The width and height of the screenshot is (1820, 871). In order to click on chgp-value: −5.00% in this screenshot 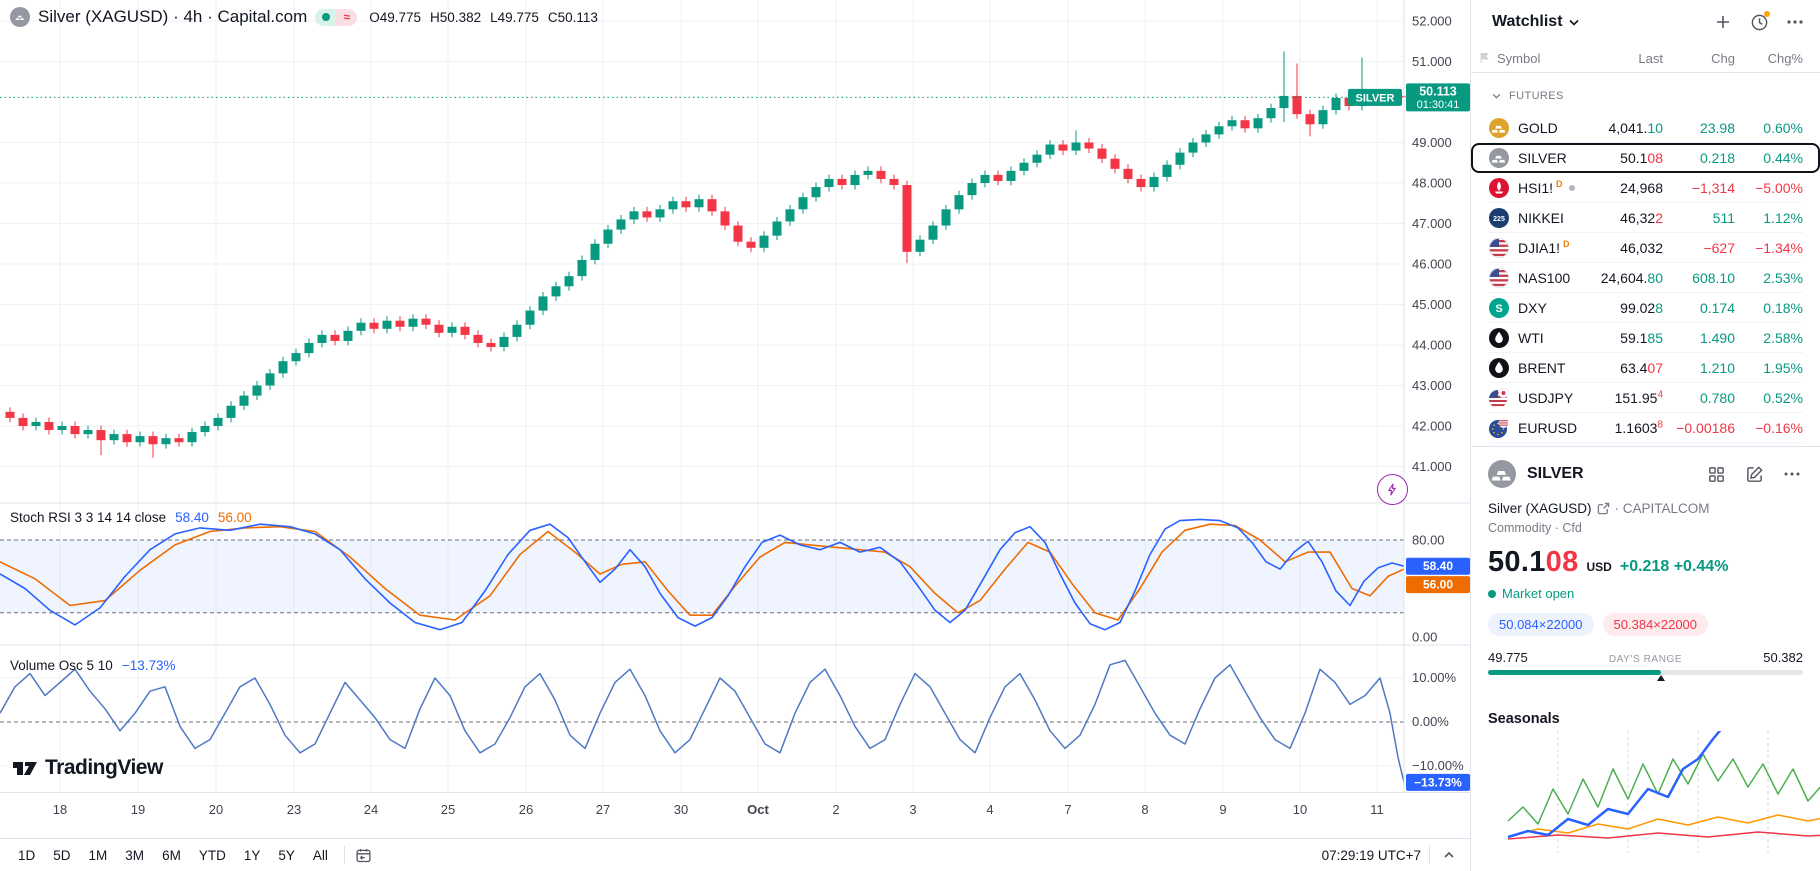, I will do `click(1779, 188)`.